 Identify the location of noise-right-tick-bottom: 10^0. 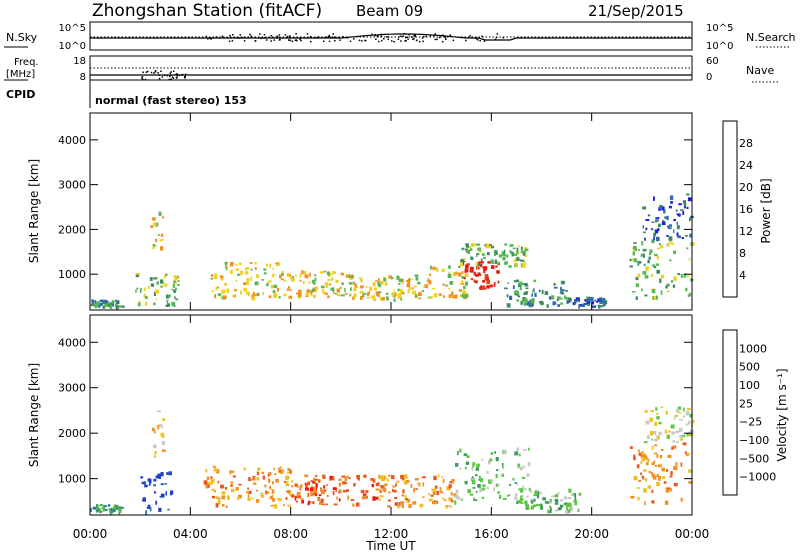
(719, 46).